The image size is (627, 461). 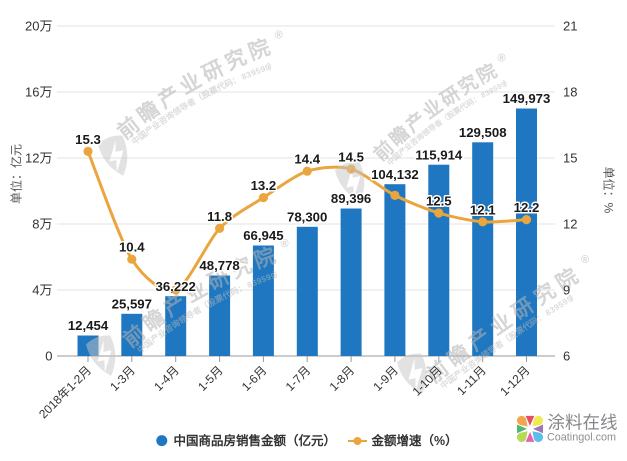 I want to click on svg-text: 码, so click(x=470, y=103).